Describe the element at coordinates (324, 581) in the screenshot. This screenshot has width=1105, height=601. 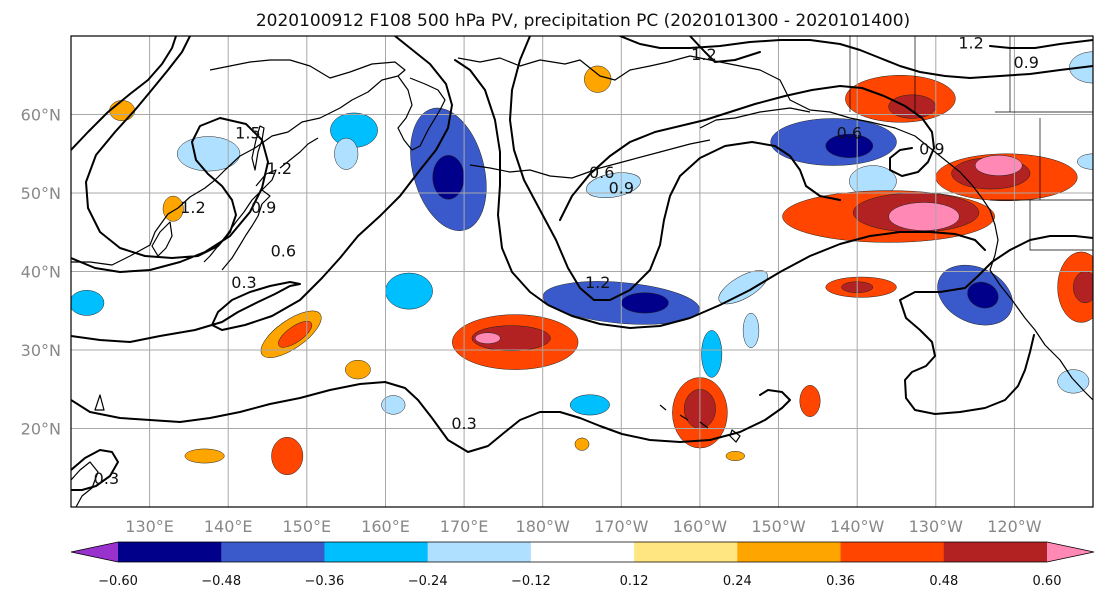
I see `colorbar-tick-label: −0.36` at that location.